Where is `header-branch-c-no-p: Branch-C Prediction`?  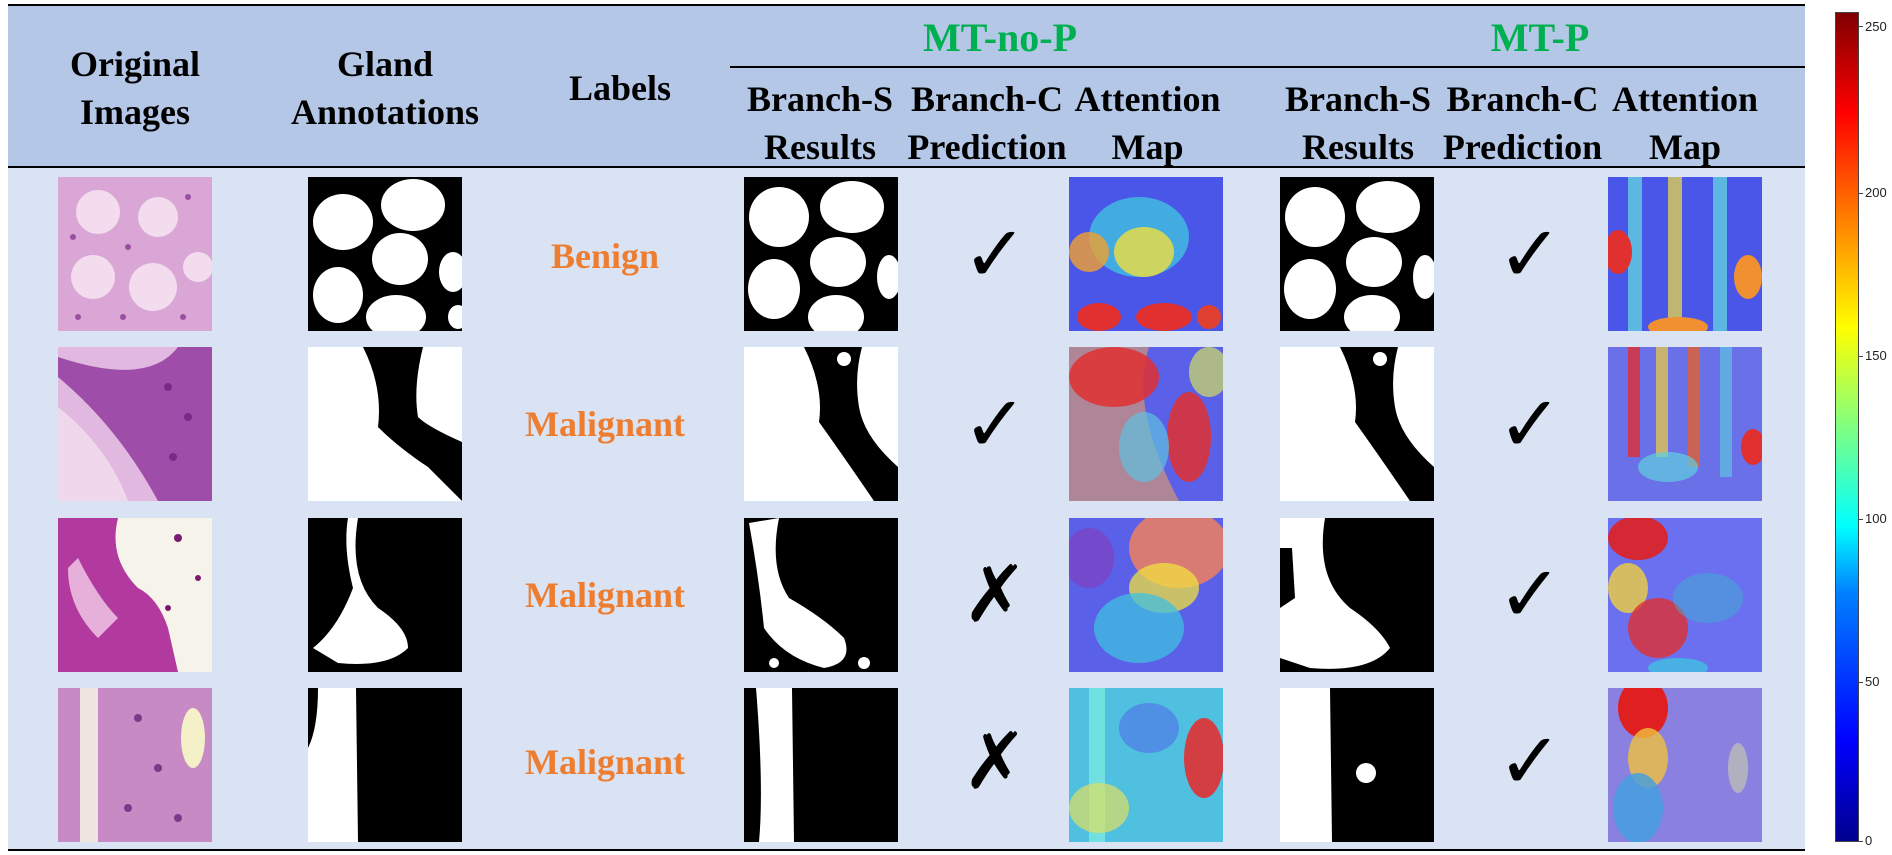 header-branch-c-no-p: Branch-C Prediction is located at coordinates (987, 123).